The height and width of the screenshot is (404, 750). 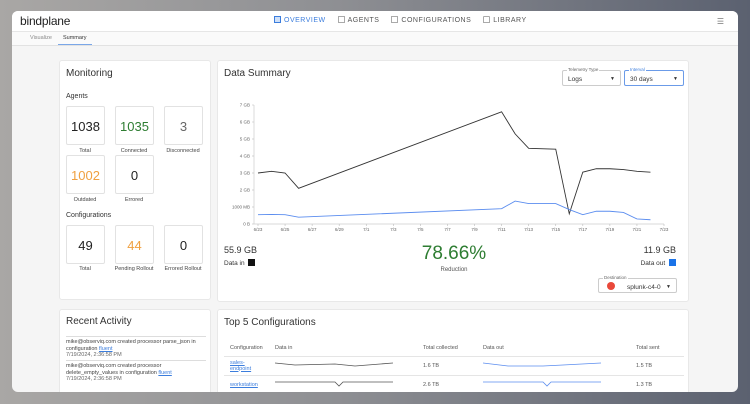 I want to click on tile-label: Connected, so click(x=134, y=151).